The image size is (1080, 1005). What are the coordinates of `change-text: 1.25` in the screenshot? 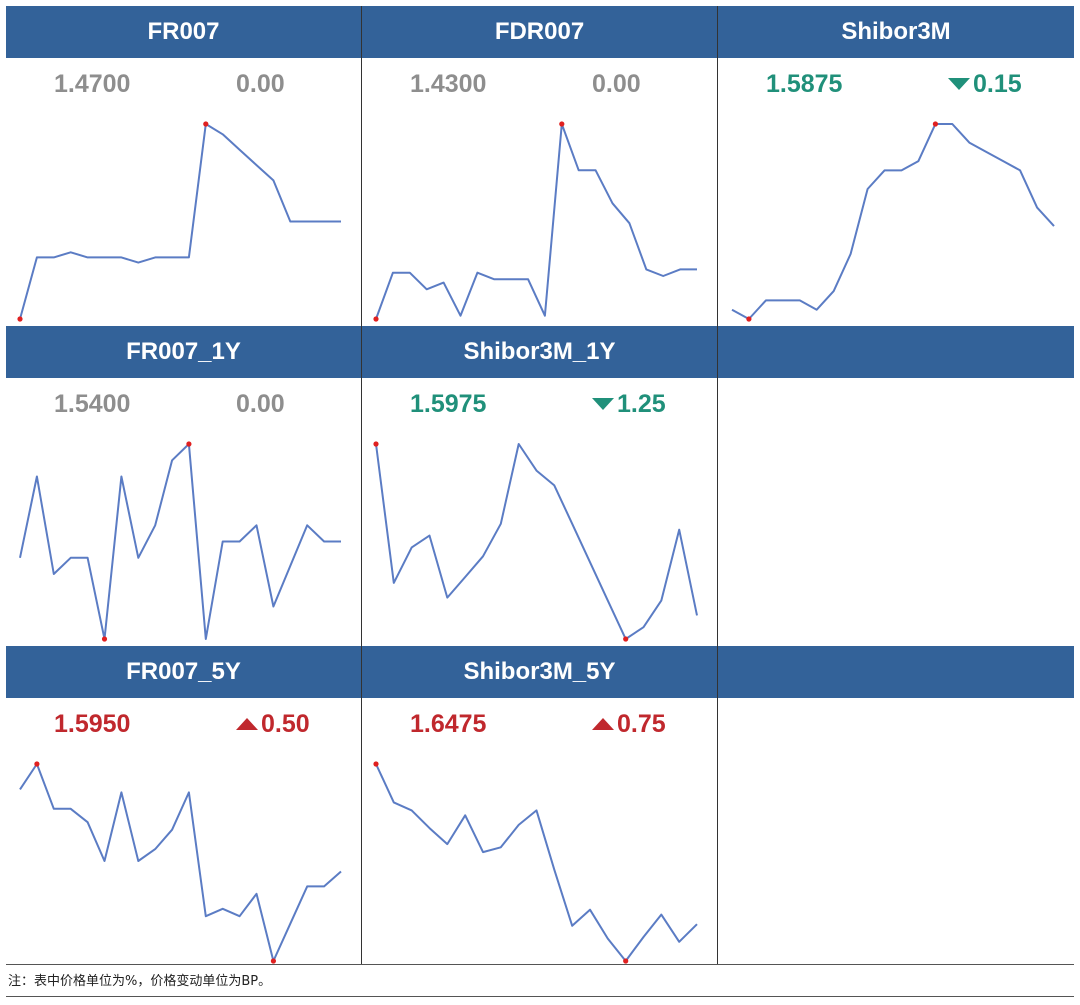 It's located at (641, 404).